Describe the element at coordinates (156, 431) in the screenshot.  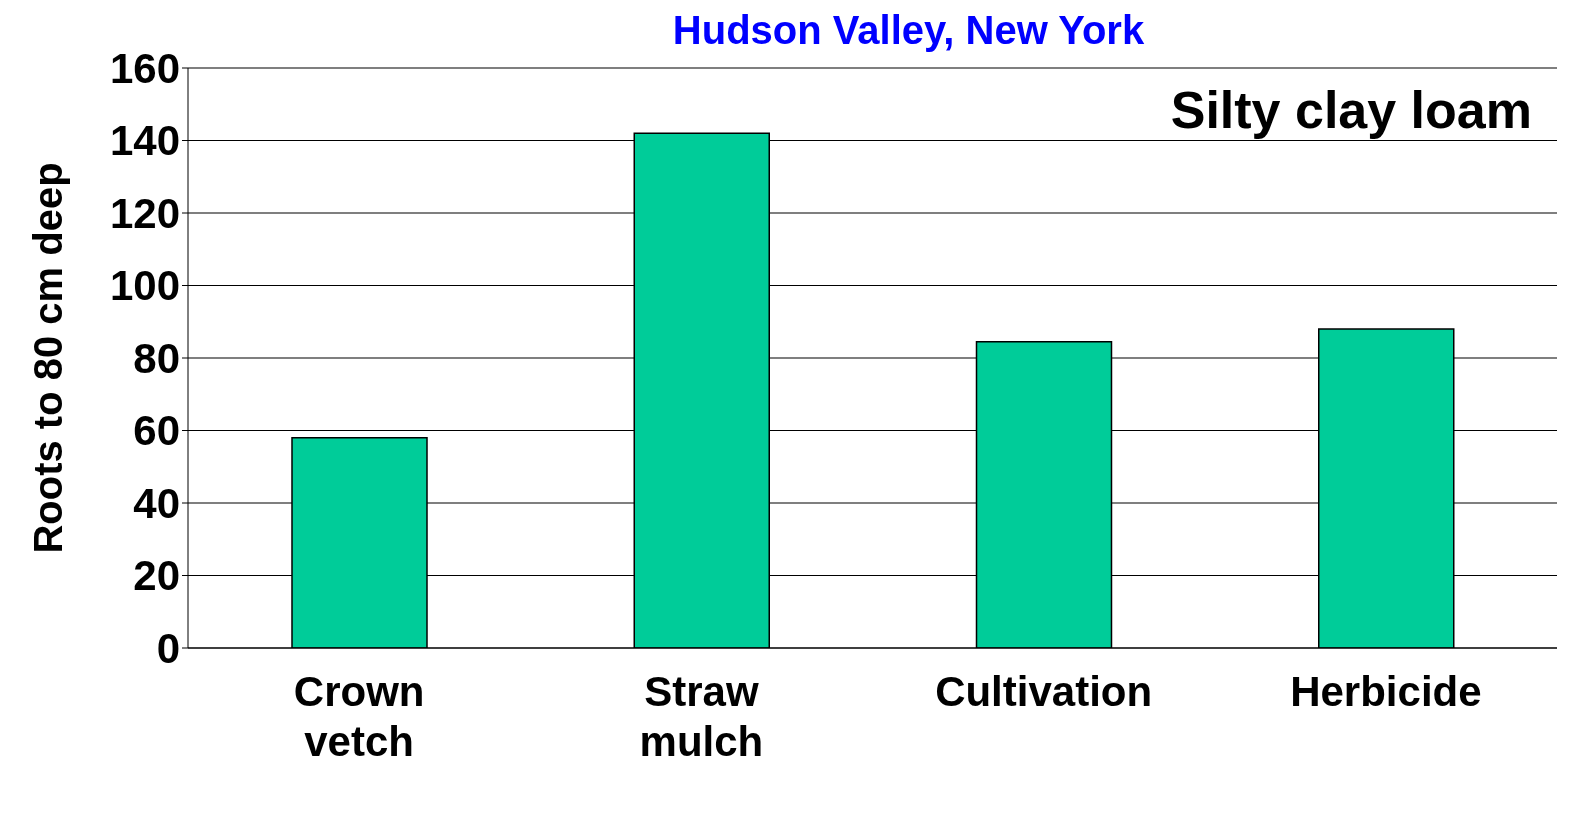
I see `y-tick-label: 60` at that location.